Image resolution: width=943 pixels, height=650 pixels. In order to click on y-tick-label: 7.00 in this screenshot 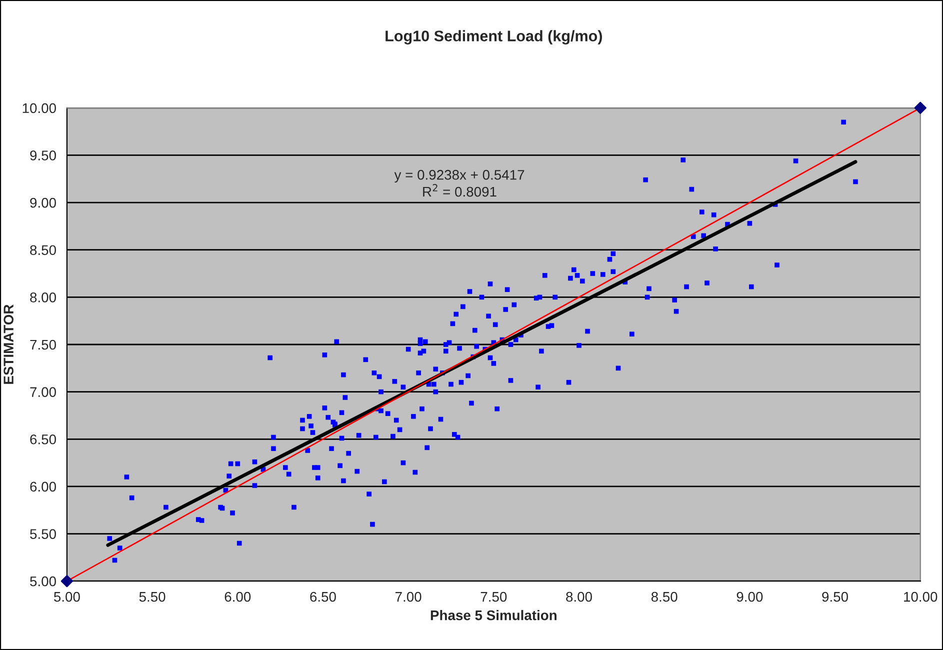, I will do `click(43, 392)`.